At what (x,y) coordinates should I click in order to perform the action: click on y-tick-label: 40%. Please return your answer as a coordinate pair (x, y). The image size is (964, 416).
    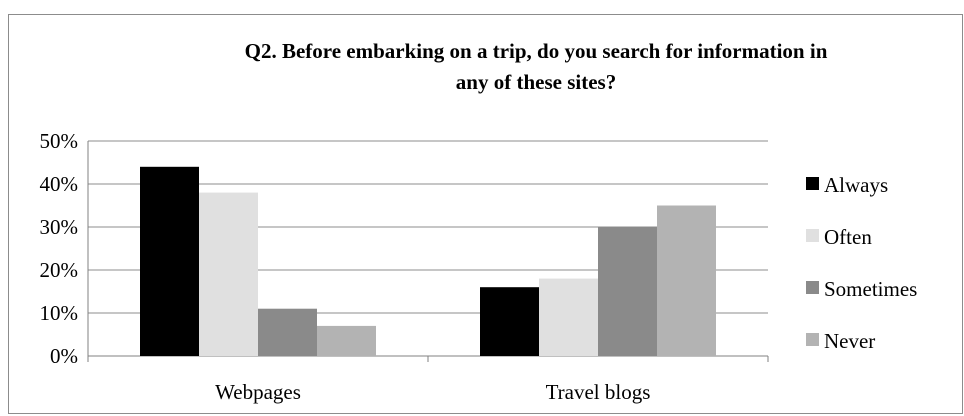
    Looking at the image, I should click on (59, 184).